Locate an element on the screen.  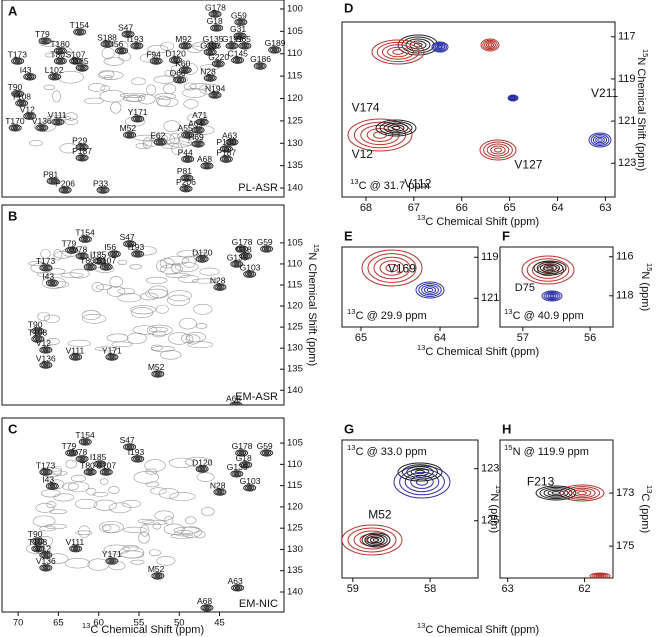
peak-label: A55 is located at coordinates (185, 128).